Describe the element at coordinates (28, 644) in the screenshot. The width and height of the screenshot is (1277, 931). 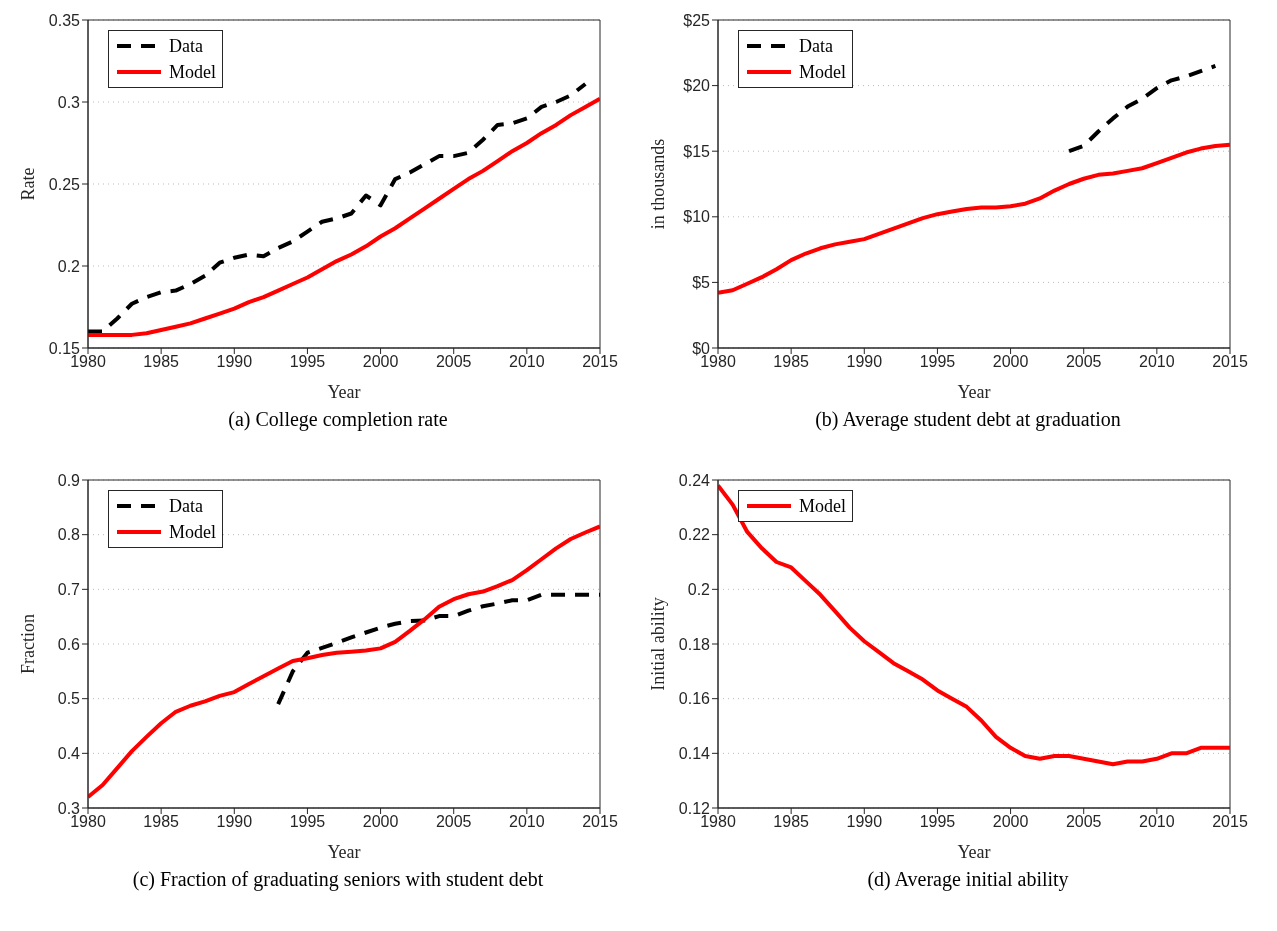
I see `y-axis-title: Fraction` at that location.